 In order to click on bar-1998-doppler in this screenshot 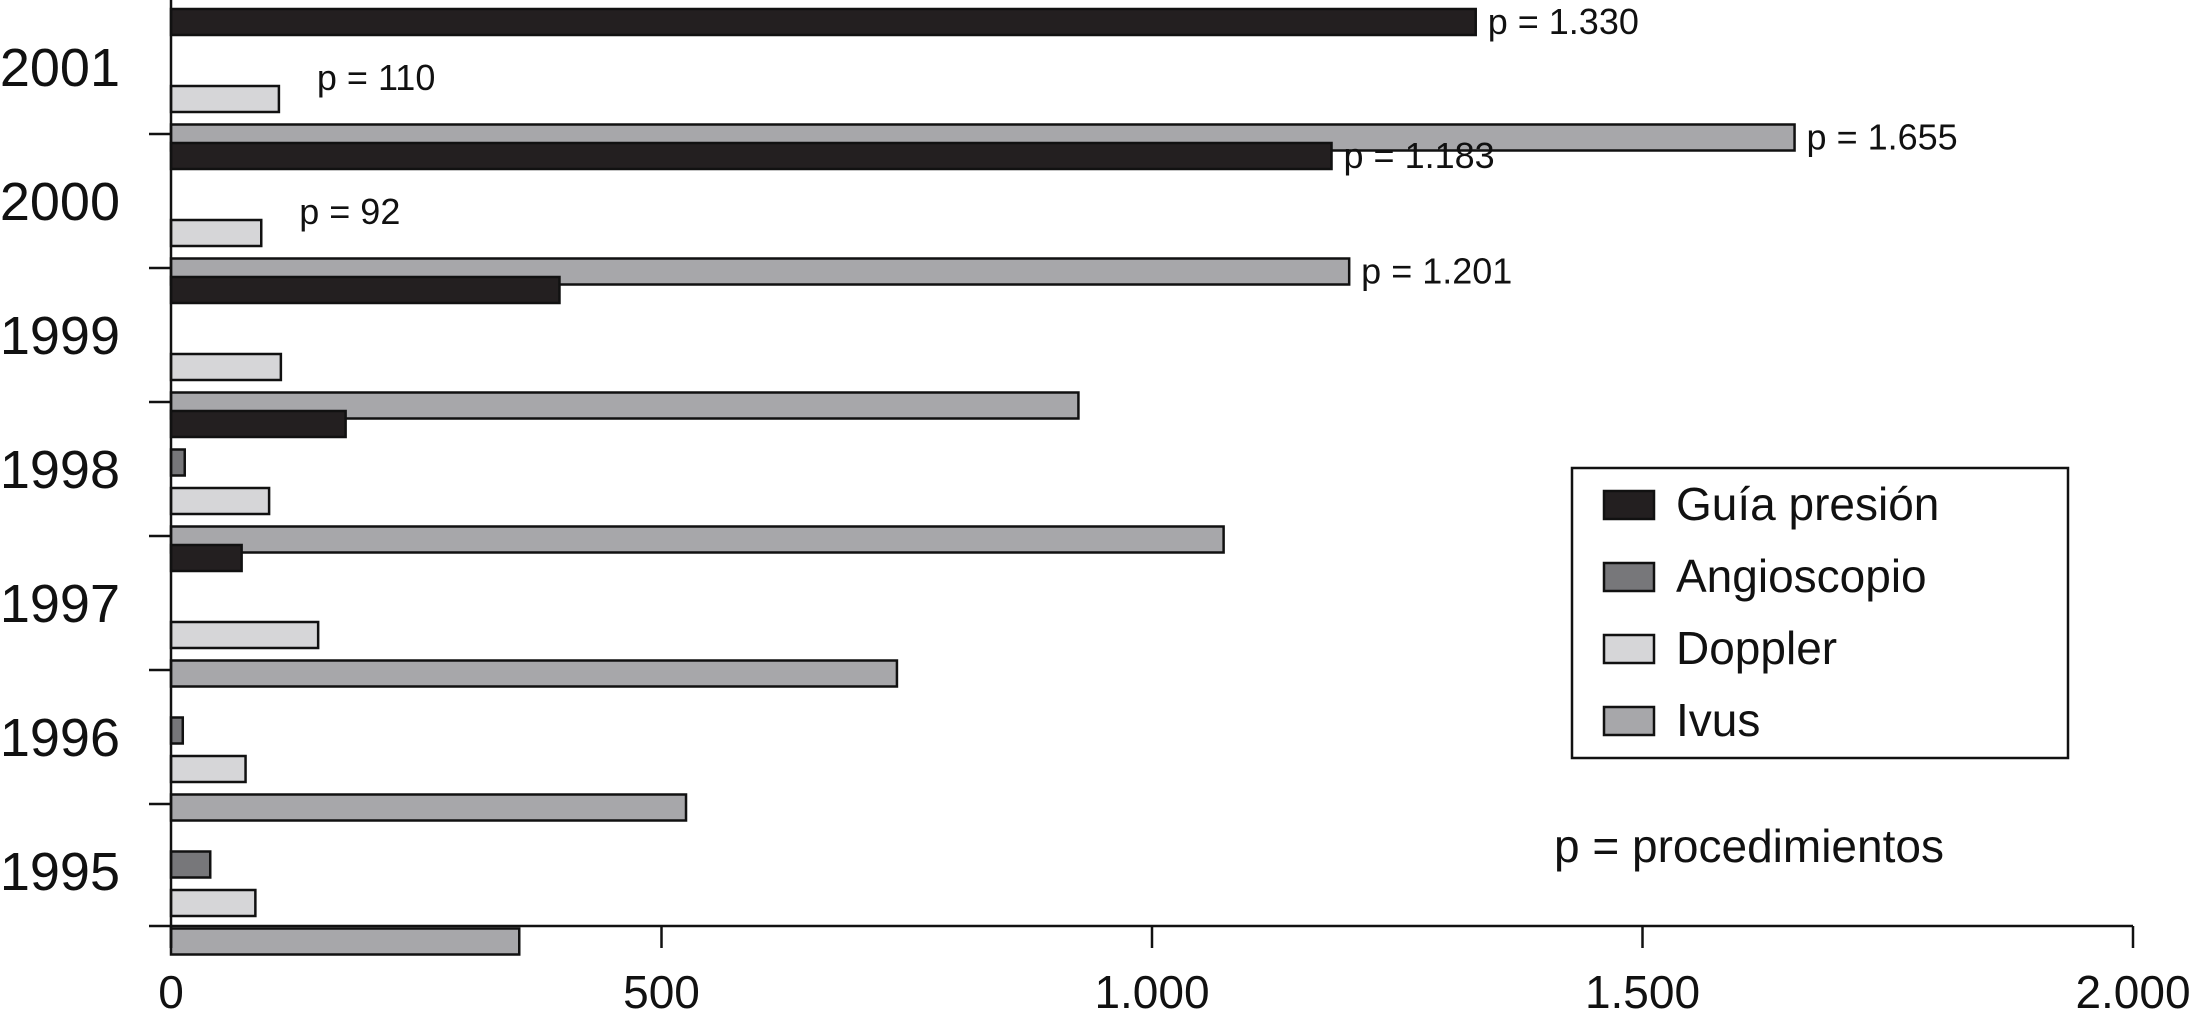, I will do `click(220, 501)`.